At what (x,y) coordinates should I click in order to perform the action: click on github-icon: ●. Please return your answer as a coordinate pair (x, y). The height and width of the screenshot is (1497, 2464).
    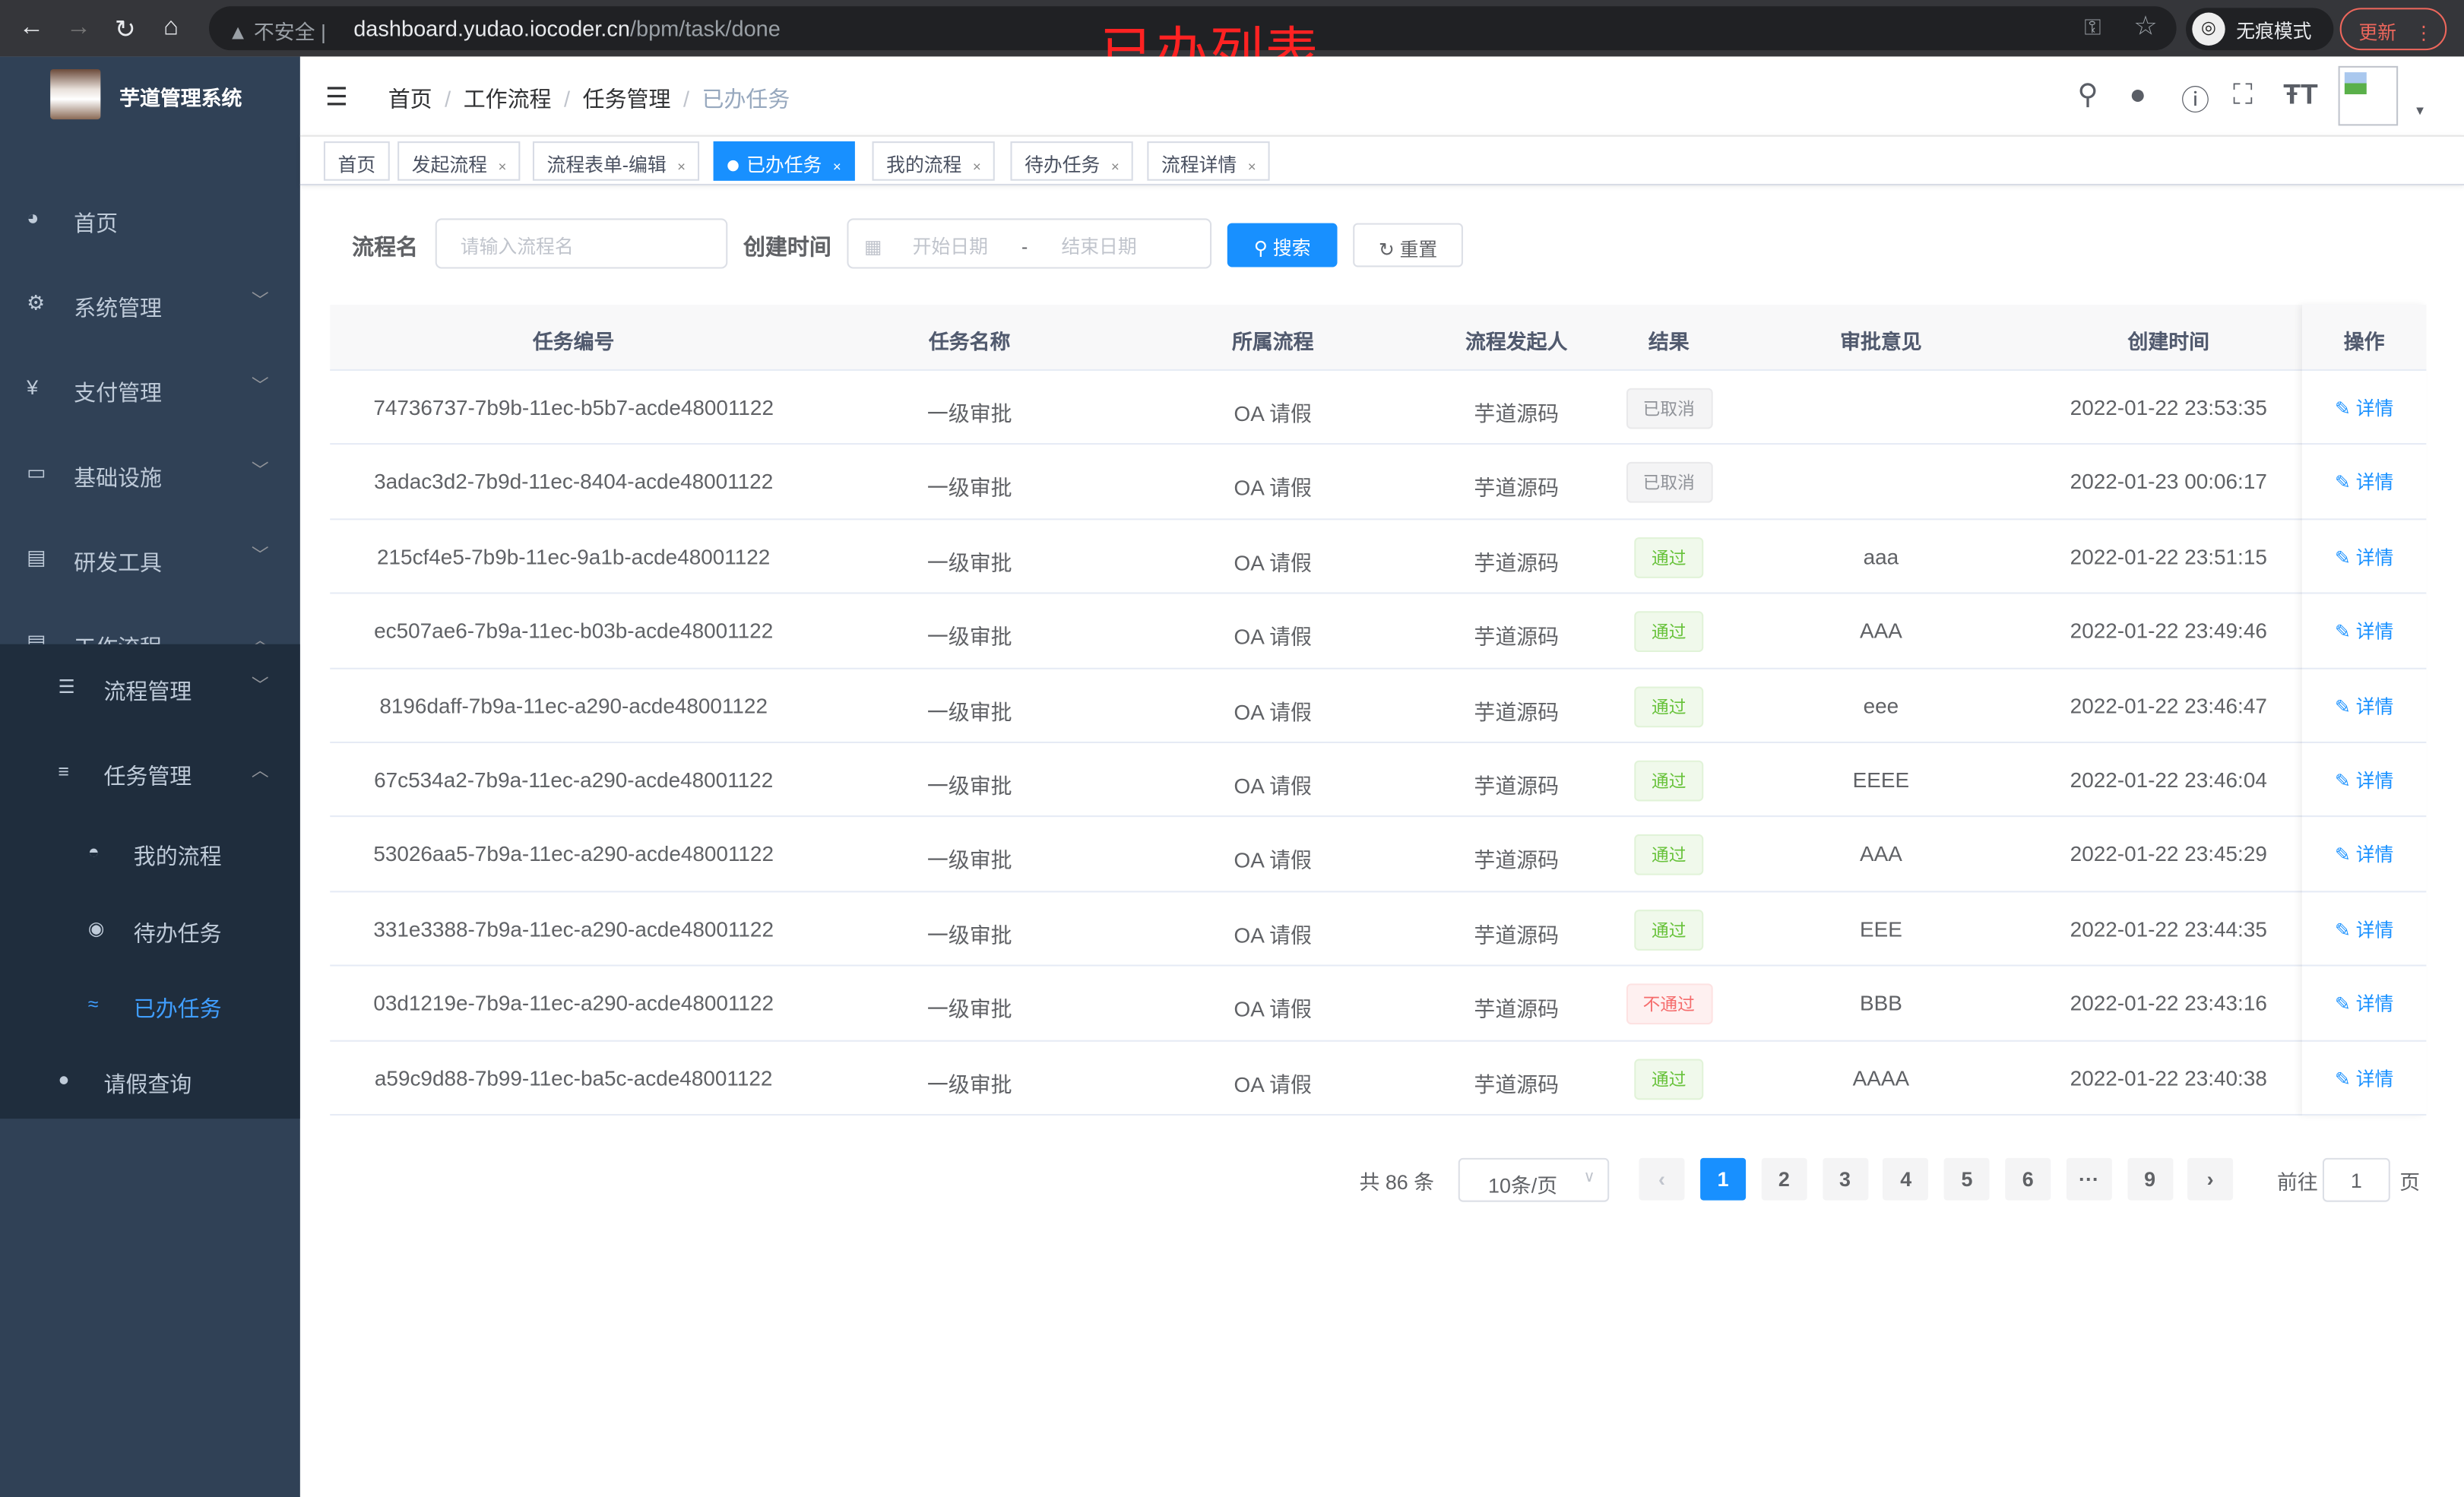
    Looking at the image, I should click on (2138, 94).